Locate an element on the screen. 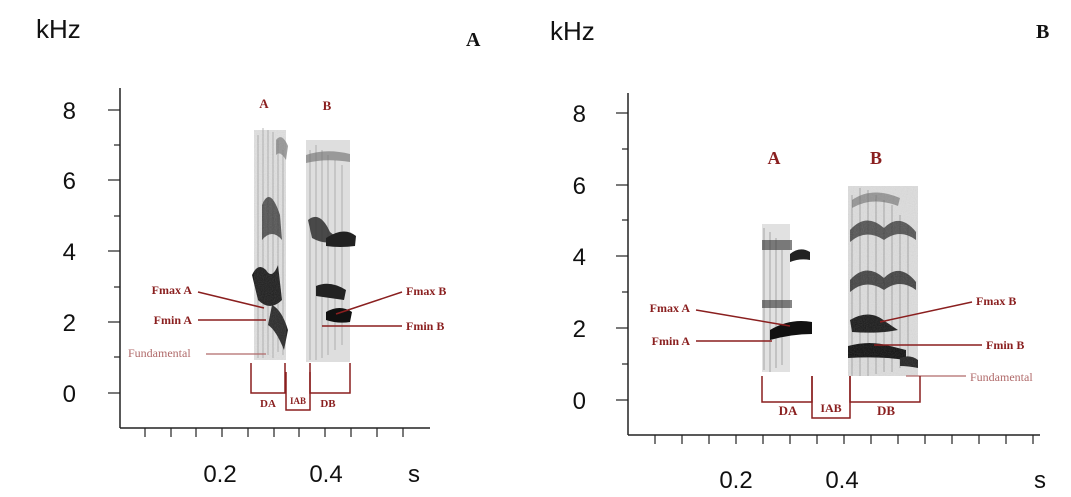 The image size is (1071, 497). panel-b-x-tick-marks is located at coordinates (844, 439).